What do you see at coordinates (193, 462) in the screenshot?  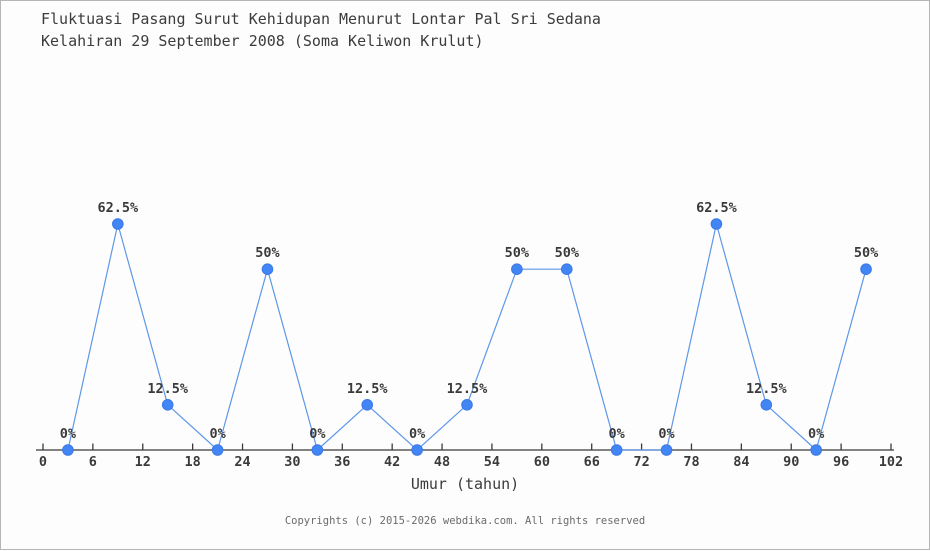 I see `x-tick-label: 18` at bounding box center [193, 462].